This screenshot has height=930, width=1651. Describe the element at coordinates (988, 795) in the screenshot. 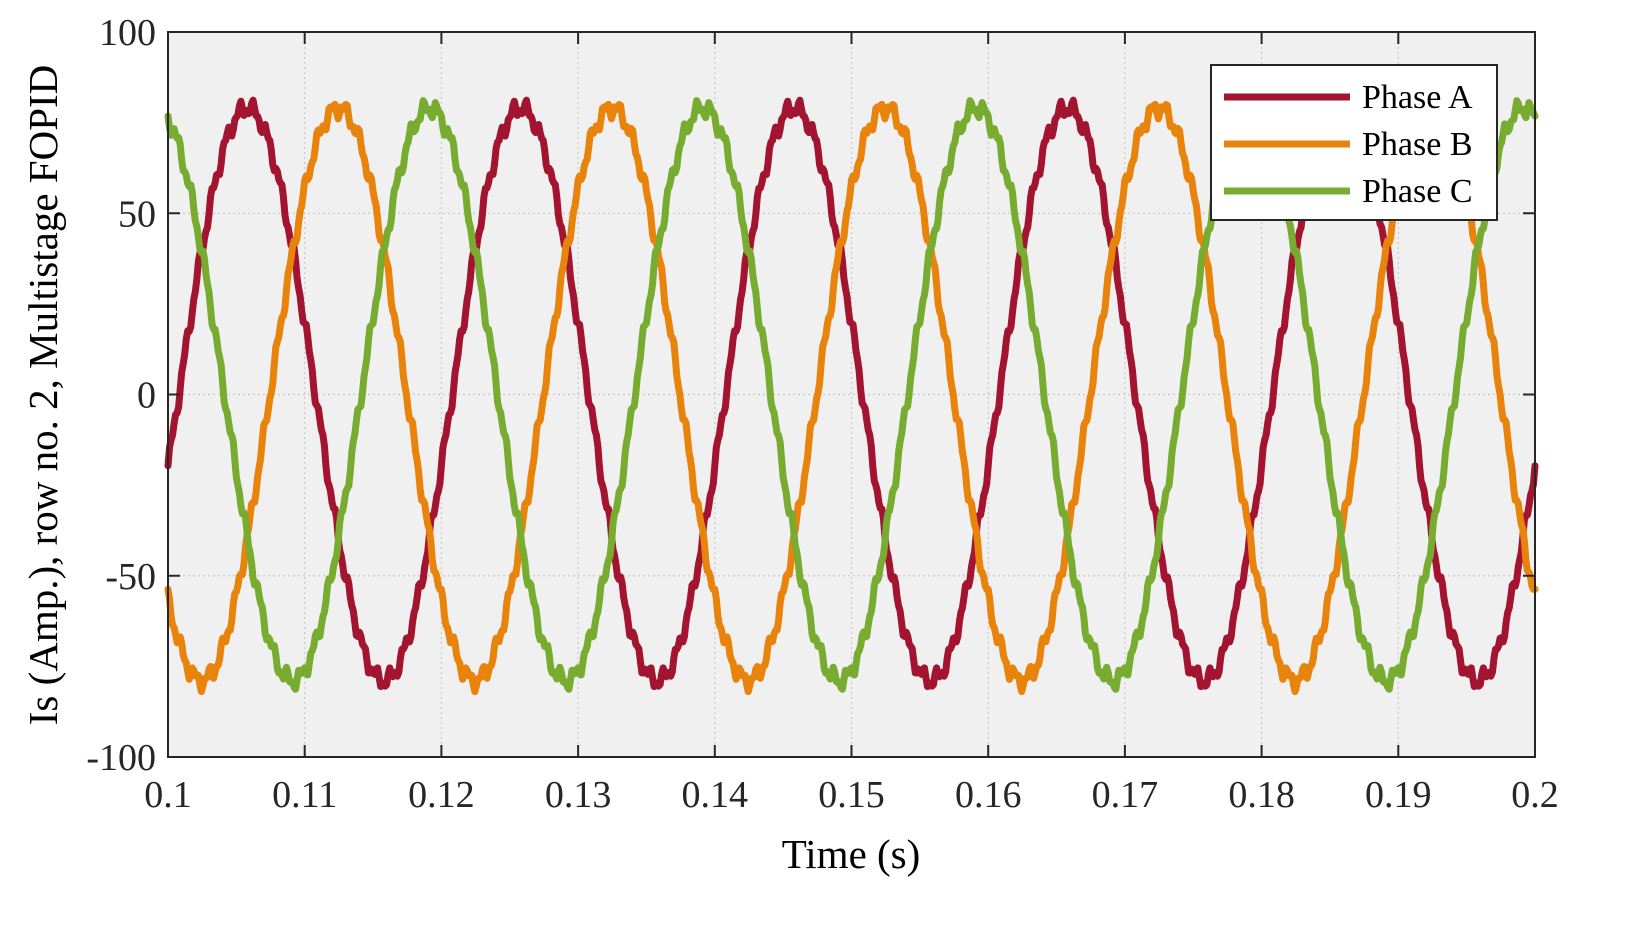

I see `x-tick-label: 0.16` at that location.